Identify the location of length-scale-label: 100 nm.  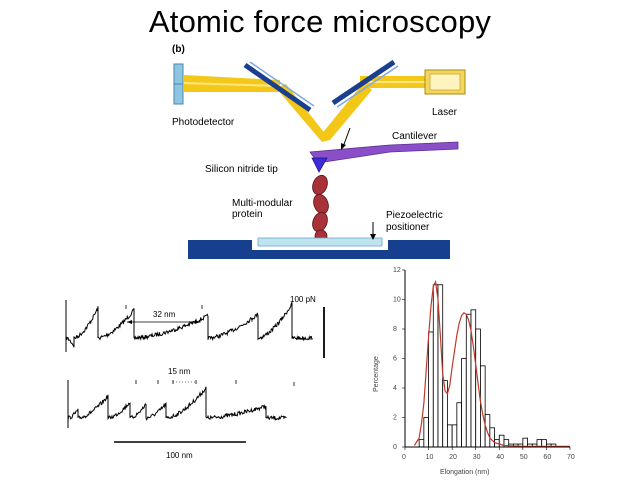
(179, 455).